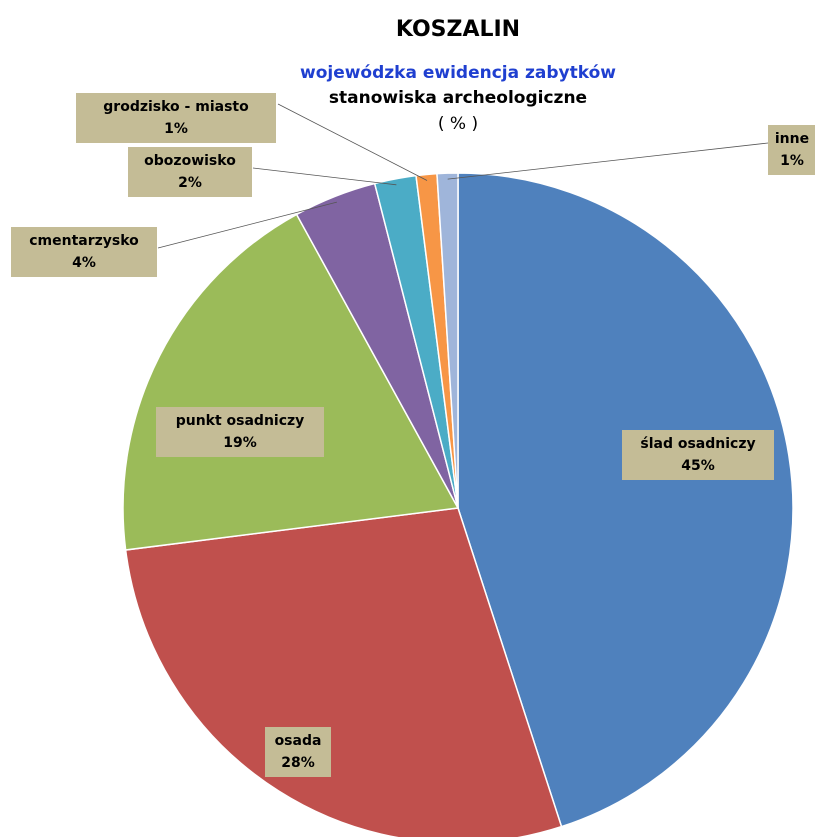 The image size is (815, 837). I want to click on category-label: obozowisko, so click(190, 161).